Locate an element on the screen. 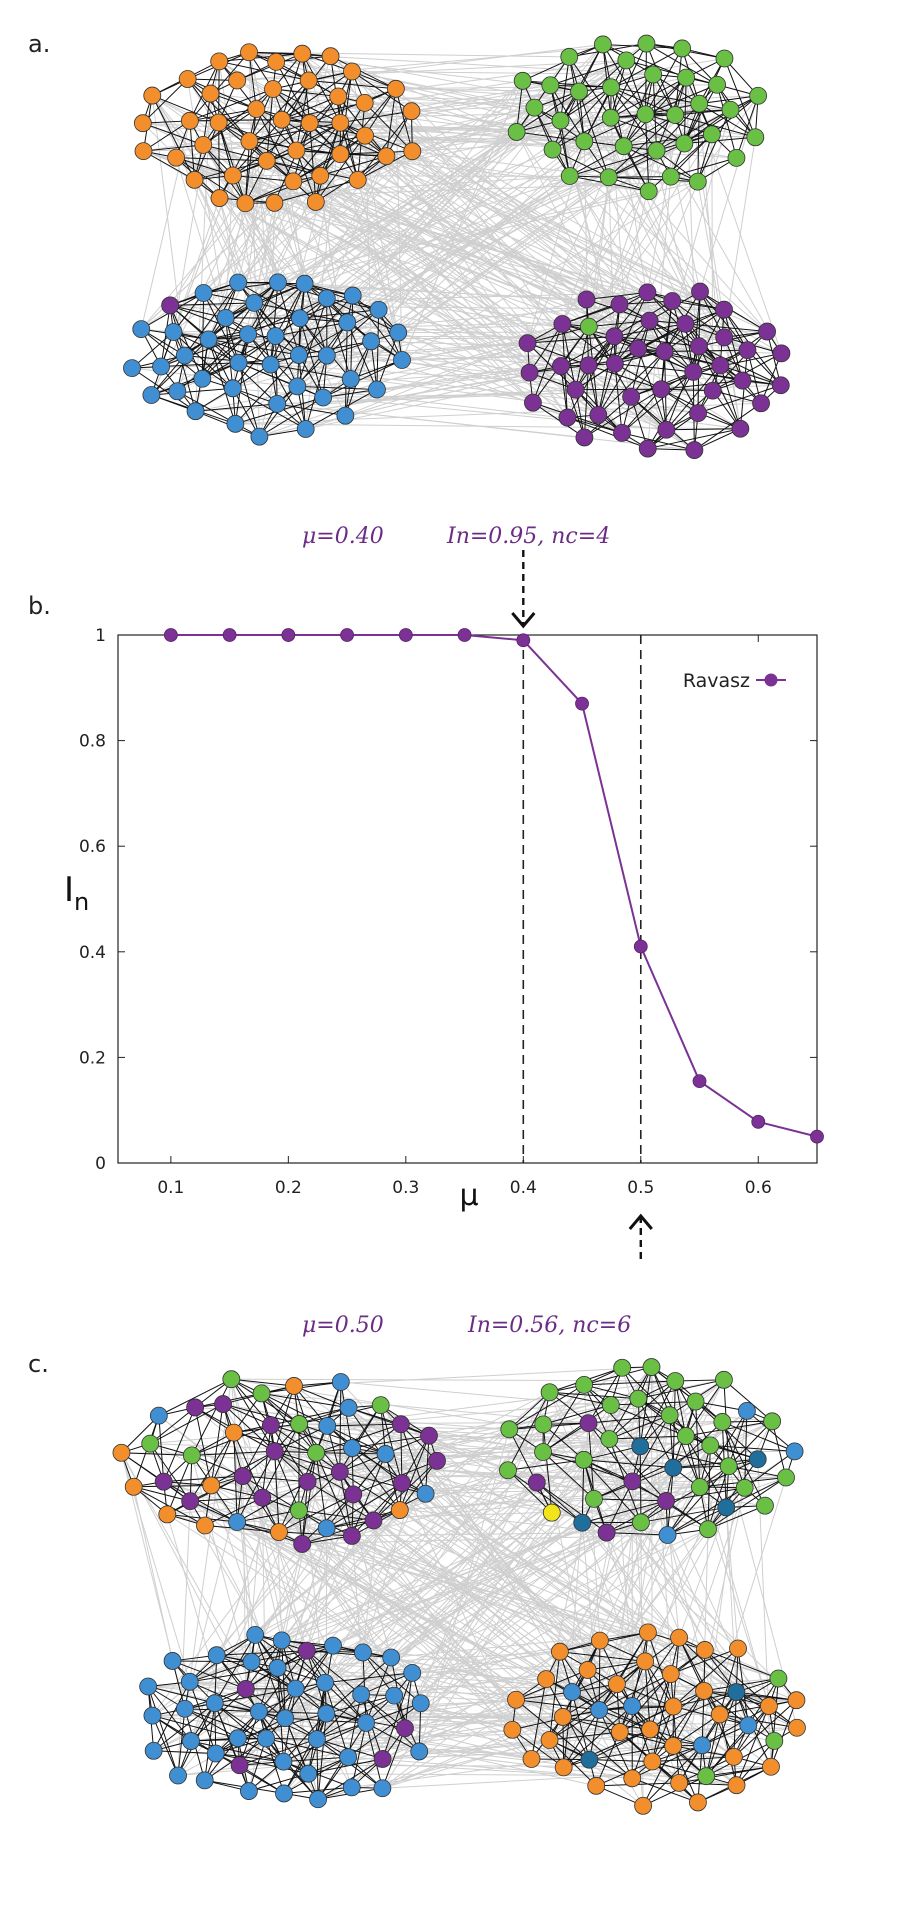 This screenshot has width=900, height=1916. x-tick-label: 0.1 is located at coordinates (170, 1188).